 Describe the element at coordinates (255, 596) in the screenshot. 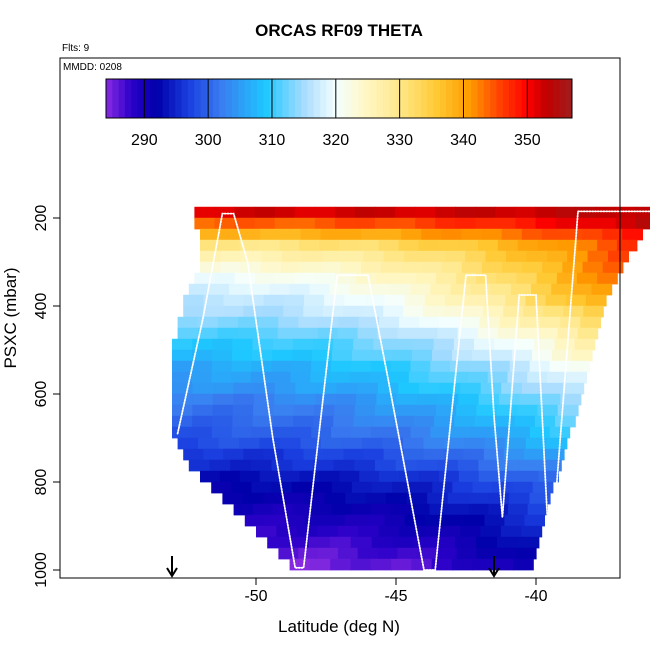

I see `x-tick-label: -50` at that location.